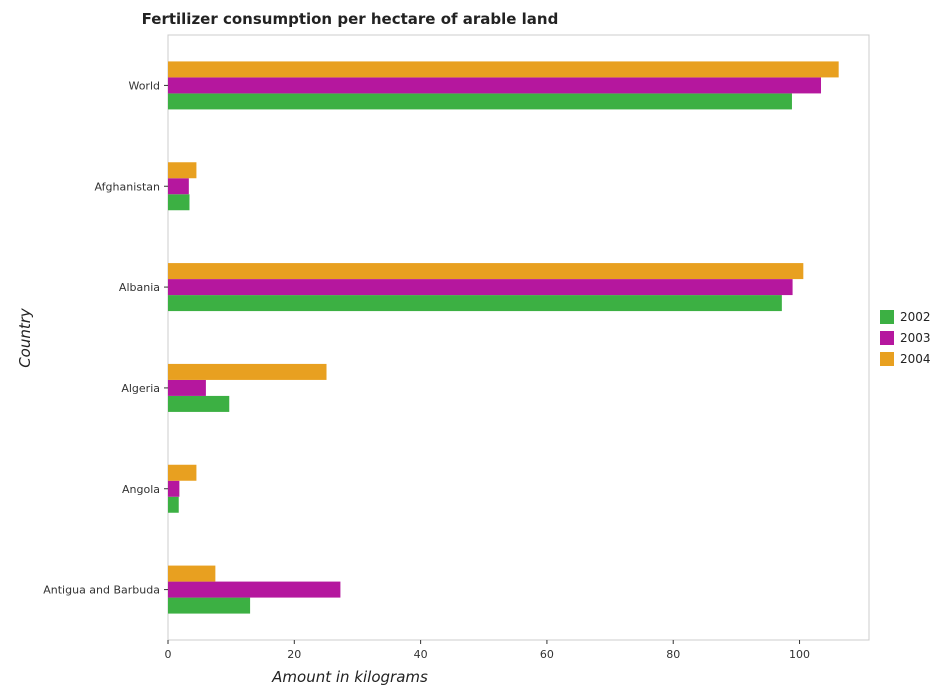 The height and width of the screenshot is (700, 945). I want to click on legend-label-2003: 2003, so click(915, 338).